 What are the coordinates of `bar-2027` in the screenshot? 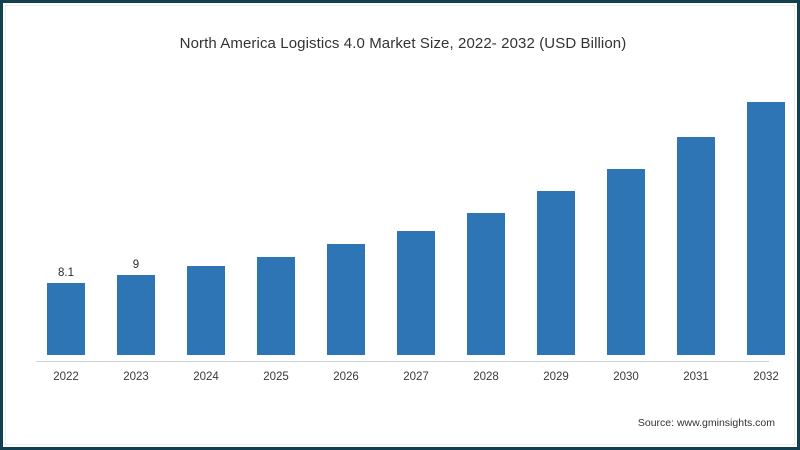 It's located at (416, 293).